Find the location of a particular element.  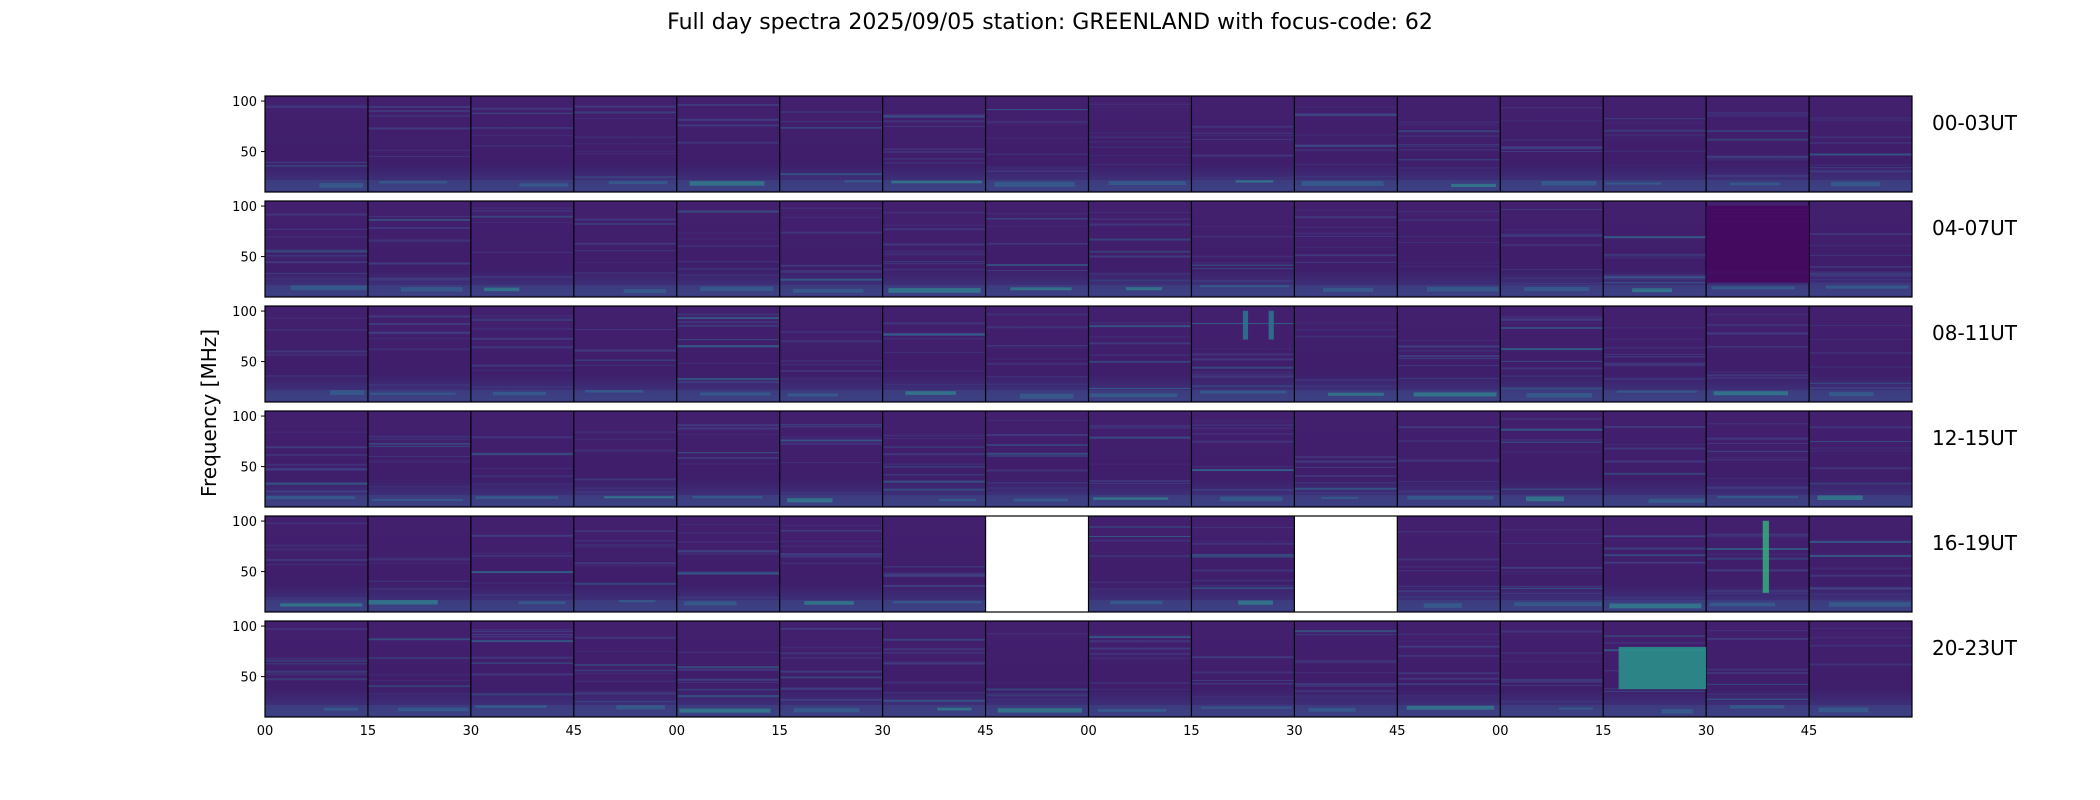

x-tick-labels: 00 15 30 45 00 15 30 45 00 15 30 45 00 15 30 45 is located at coordinates (1037, 731).